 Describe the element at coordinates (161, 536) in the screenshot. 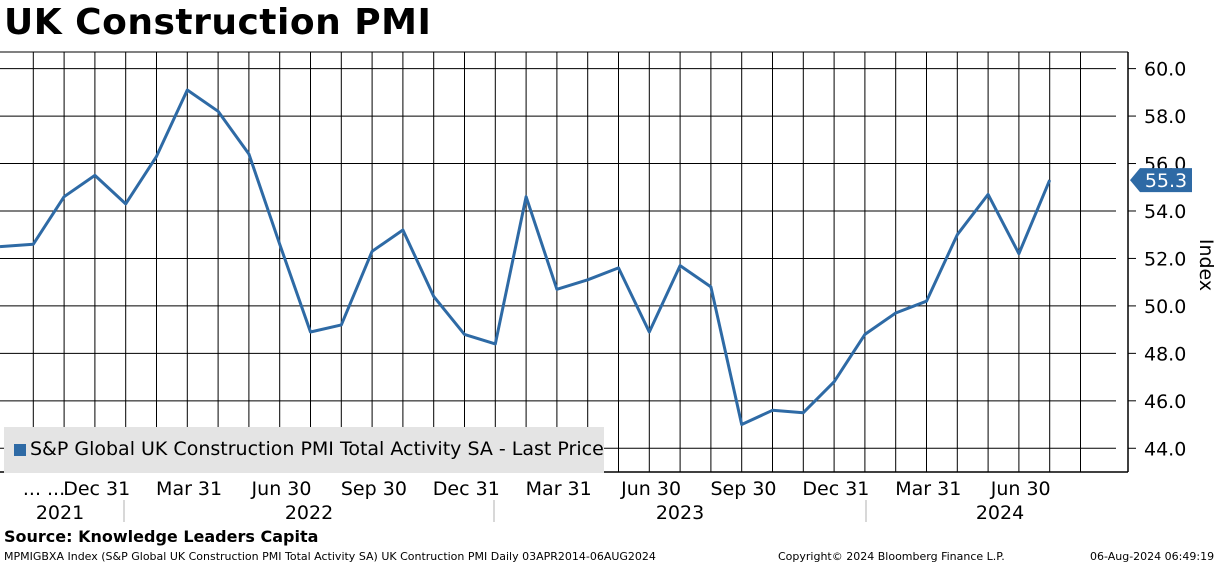

I see `source-note: Source: Knowledge Leaders Capita` at that location.